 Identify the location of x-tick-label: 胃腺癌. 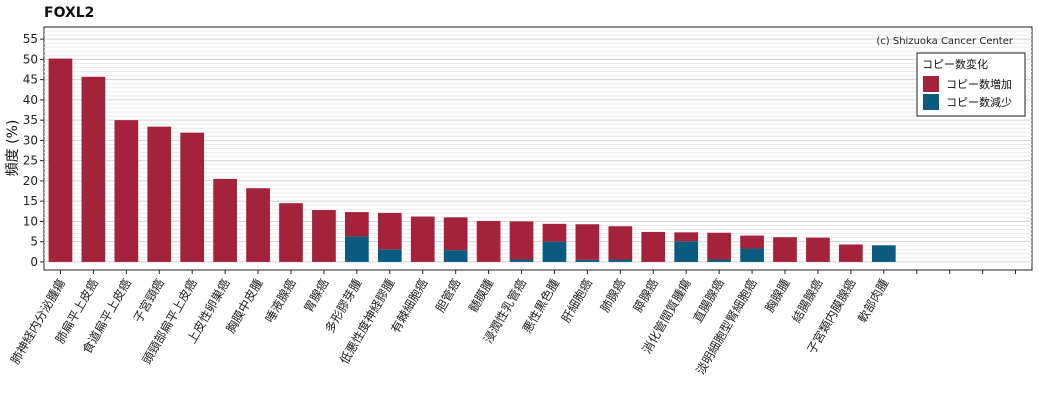
(316, 295).